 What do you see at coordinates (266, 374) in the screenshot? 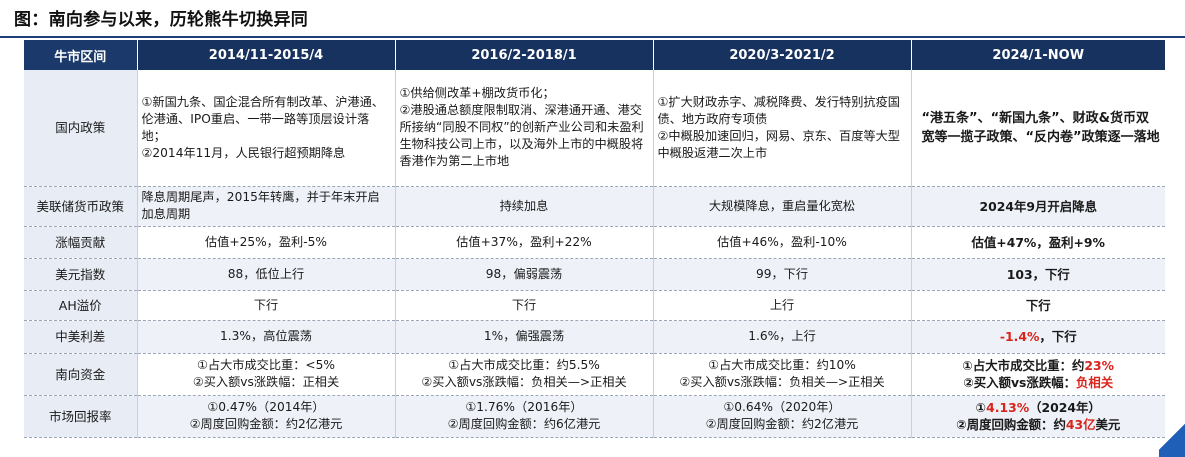
I see `table-cell: ①占大市成交比重：<5% ②买入额vs涨跌幅：正相关` at bounding box center [266, 374].